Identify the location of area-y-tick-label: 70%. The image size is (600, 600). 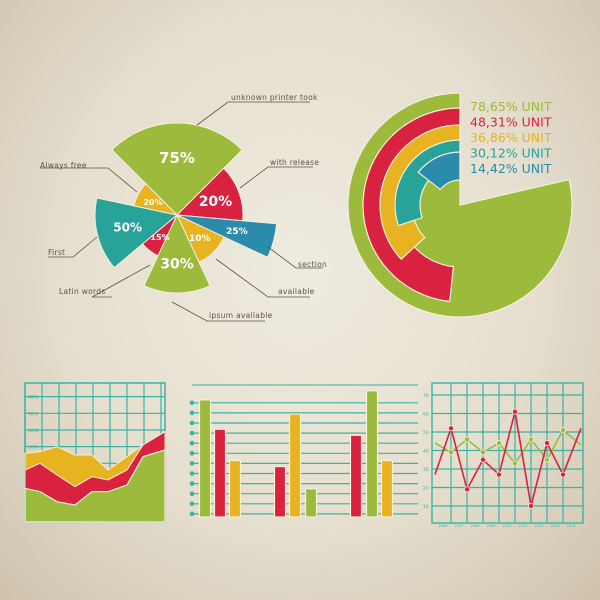
(33, 414).